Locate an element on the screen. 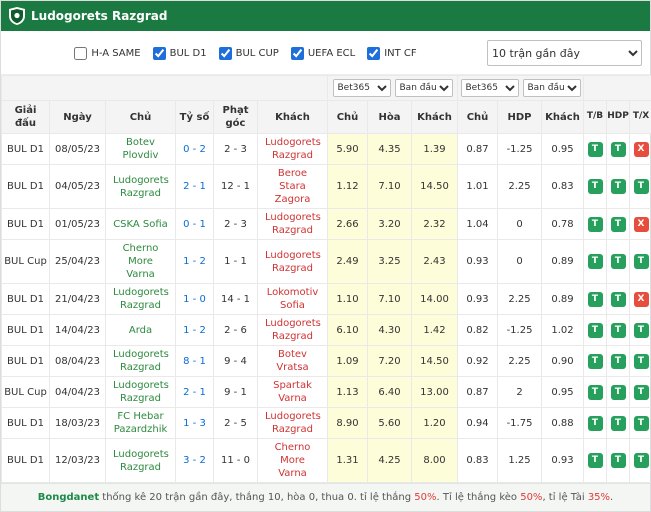 This screenshot has width=651, height=512. col-header-score: Tỷ số is located at coordinates (195, 117).